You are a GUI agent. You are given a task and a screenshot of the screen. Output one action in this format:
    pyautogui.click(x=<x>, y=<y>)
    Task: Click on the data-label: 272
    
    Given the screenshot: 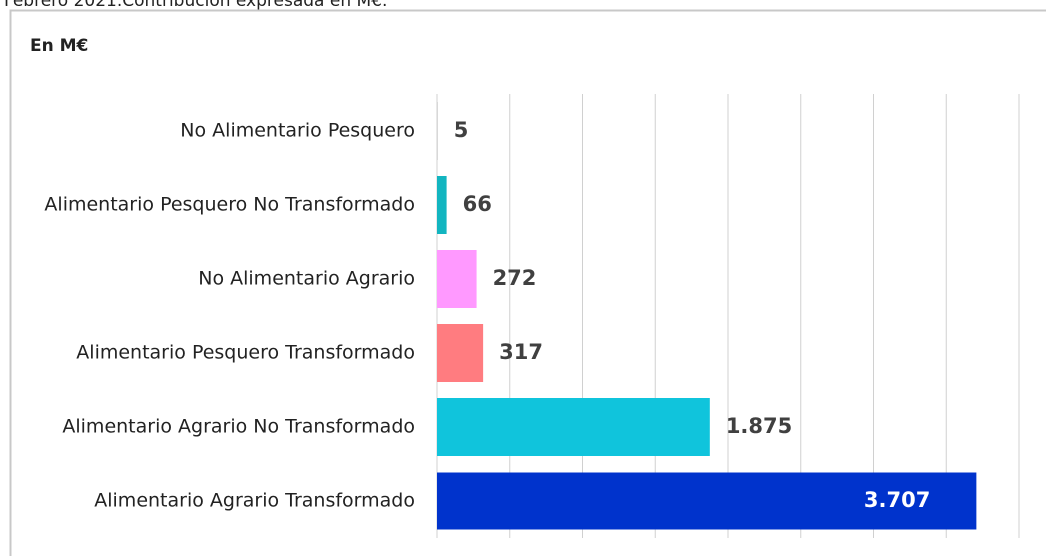 What is the action you would take?
    pyautogui.click(x=515, y=278)
    